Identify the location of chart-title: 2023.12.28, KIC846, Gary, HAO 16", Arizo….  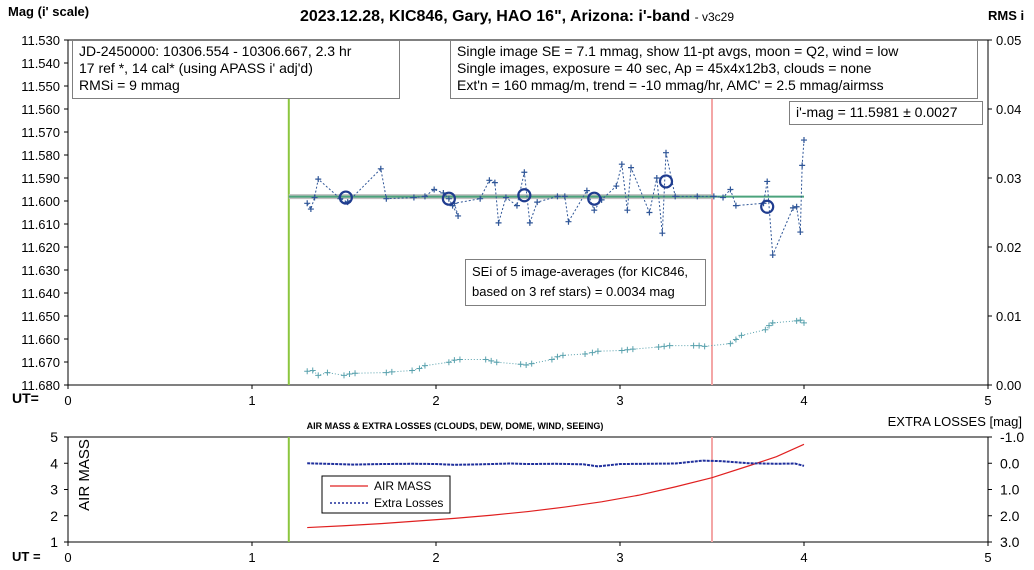
(517, 17).